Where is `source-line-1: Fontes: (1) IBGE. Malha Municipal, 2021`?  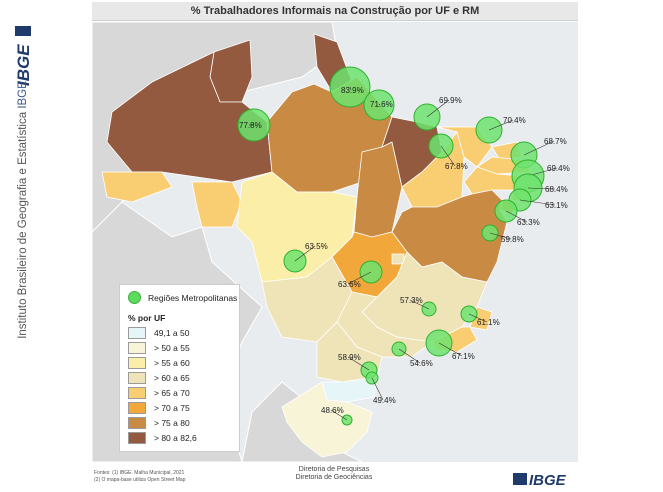
source-line-1: Fontes: (1) IBGE. Malha Municipal, 2021 is located at coordinates (139, 473).